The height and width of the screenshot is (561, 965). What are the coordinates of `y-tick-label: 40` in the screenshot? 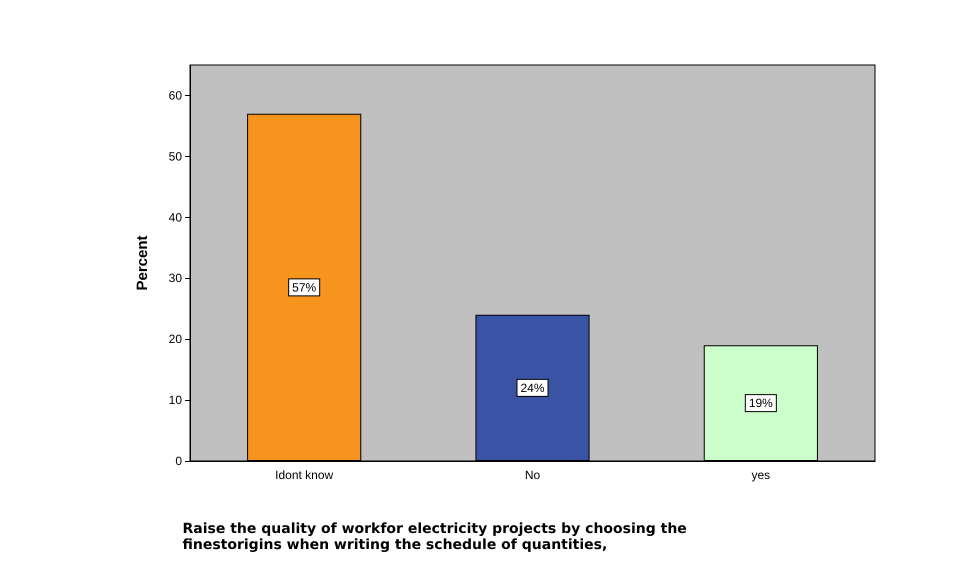 It's located at (175, 217).